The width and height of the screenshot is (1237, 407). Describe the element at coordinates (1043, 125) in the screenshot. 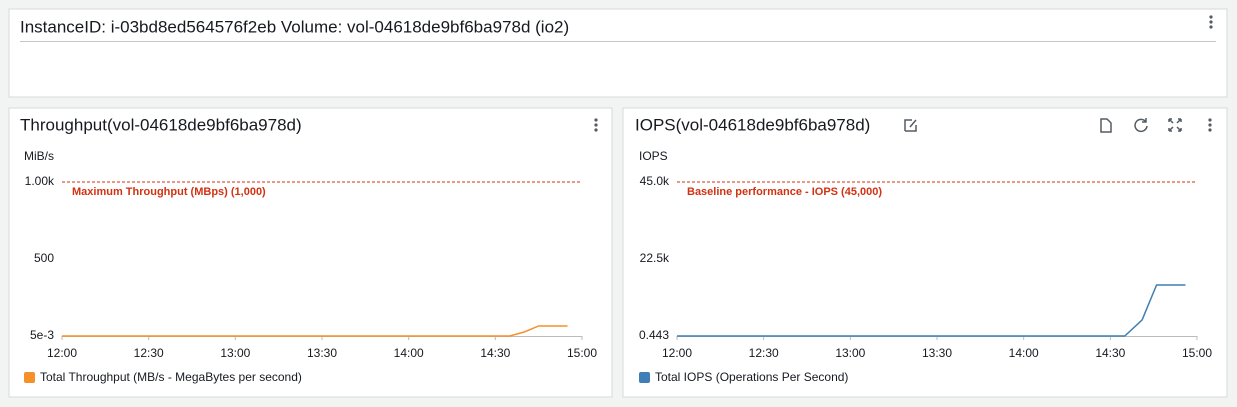

I see `toolbar-icons` at that location.